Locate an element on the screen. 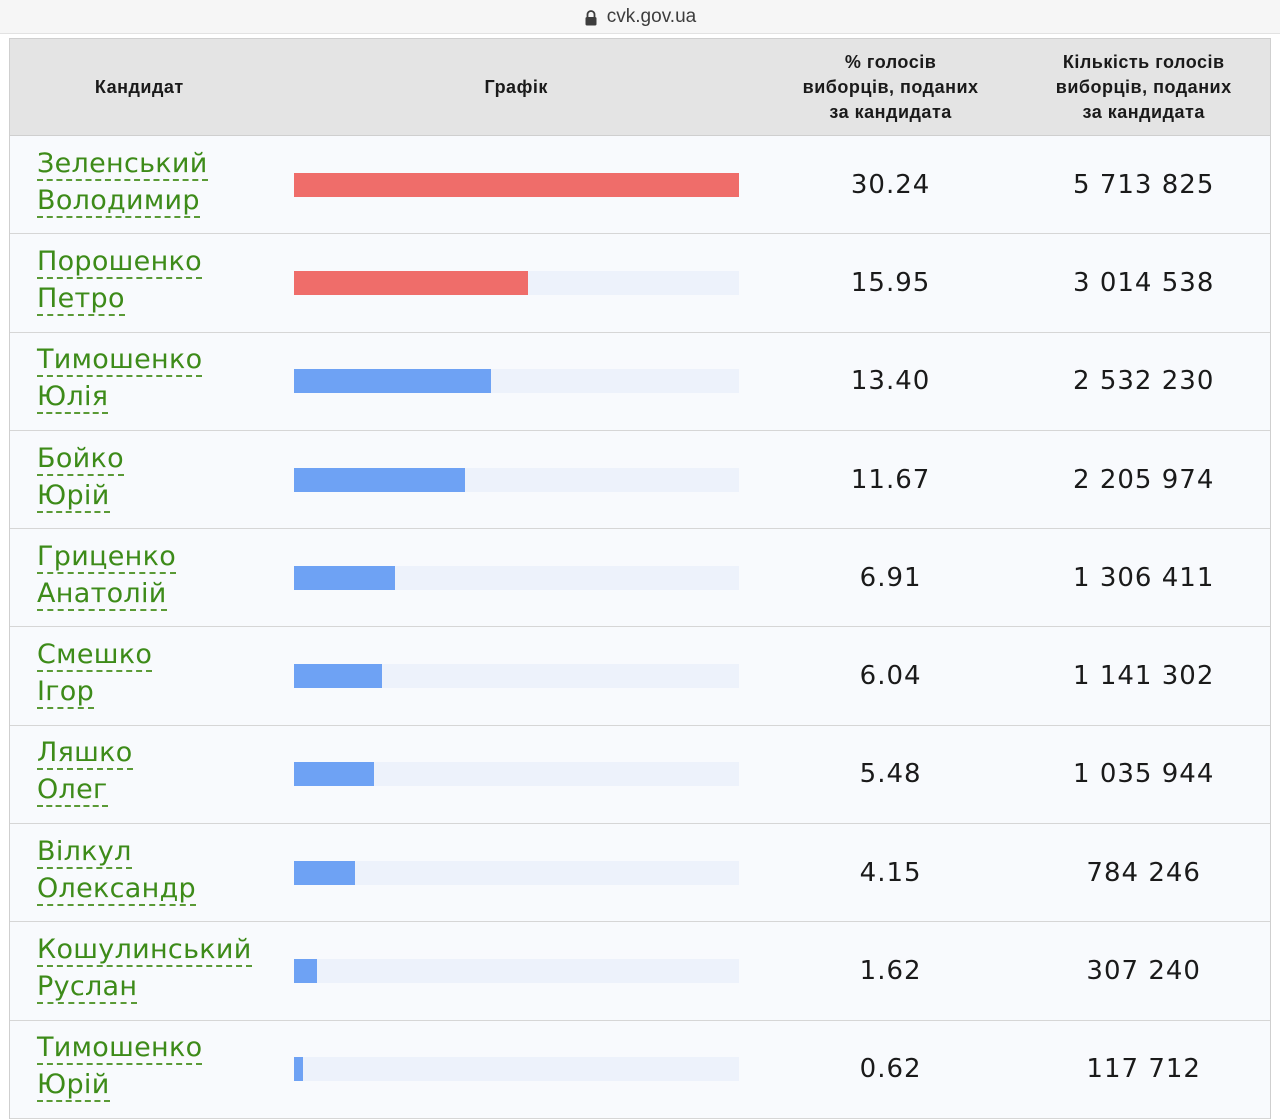 Image resolution: width=1280 pixels, height=1120 pixels. table-row: Зеленський Володимир 30.24 5 713 825 is located at coordinates (640, 185).